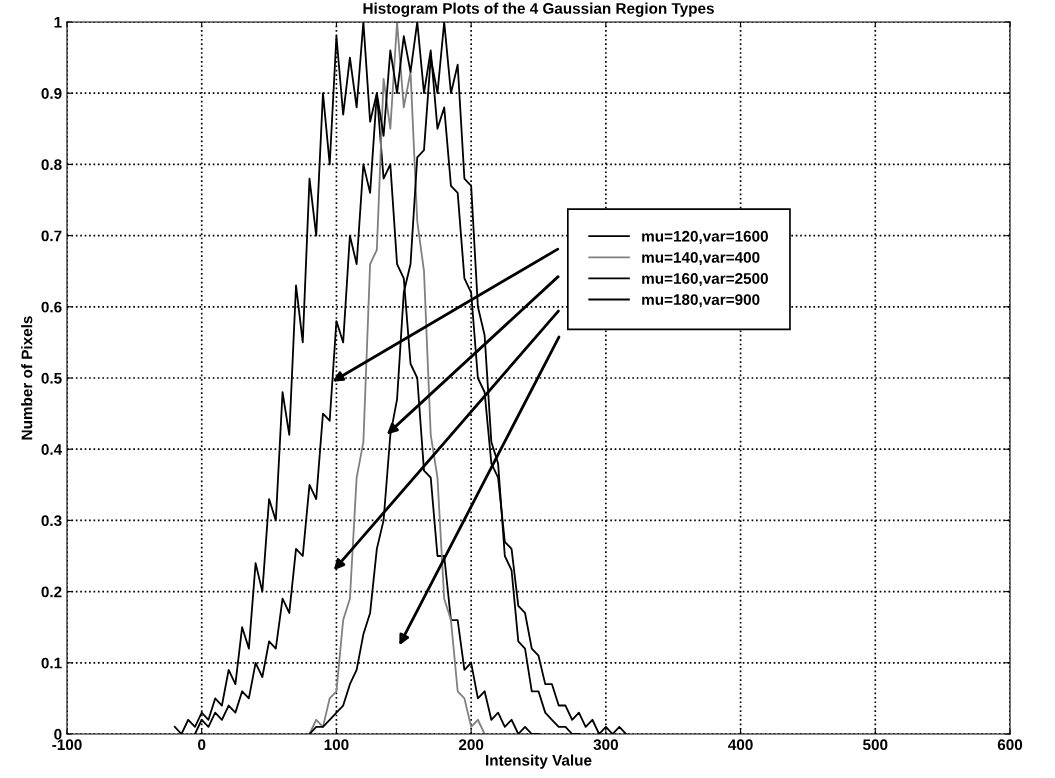 The image size is (1055, 778). What do you see at coordinates (1010, 745) in the screenshot?
I see `x-tick-label: 600` at bounding box center [1010, 745].